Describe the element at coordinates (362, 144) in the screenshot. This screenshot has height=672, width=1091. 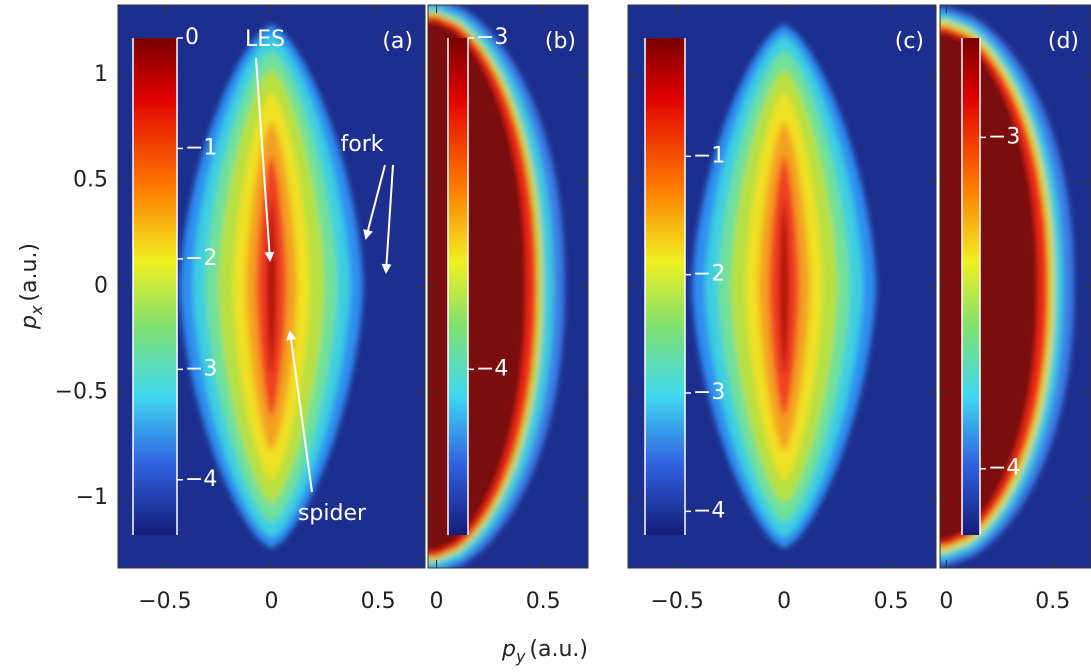
I see `annotation: fork` at that location.